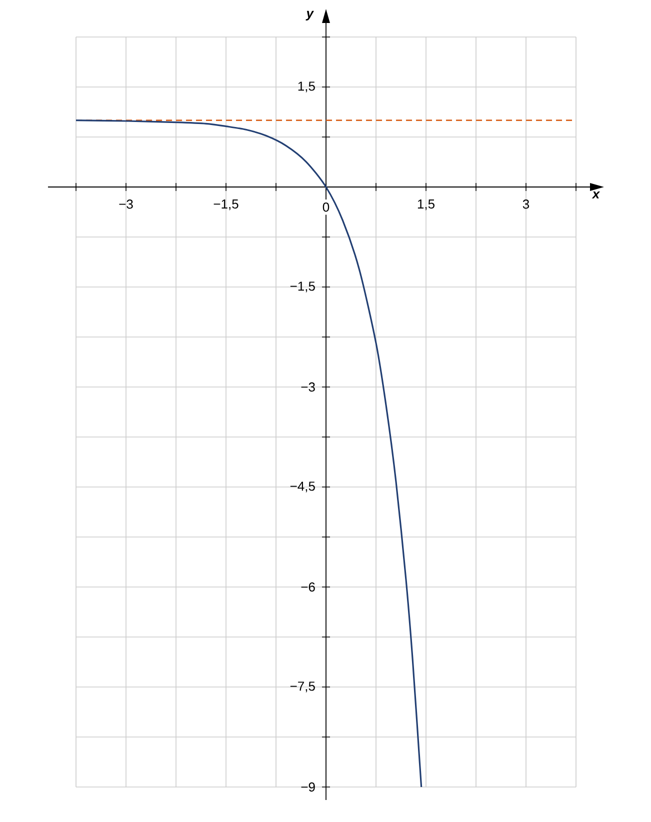 The width and height of the screenshot is (651, 822). I want to click on y-tick-label: −1,5, so click(302, 287).